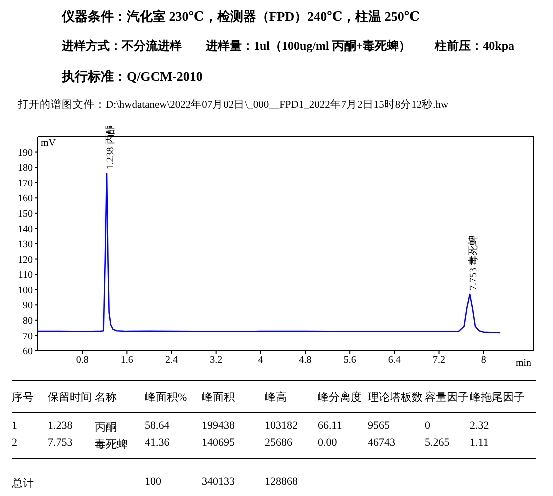  Describe the element at coordinates (473, 262) in the screenshot. I see `annotation: 7.753 毒死蜱` at that location.